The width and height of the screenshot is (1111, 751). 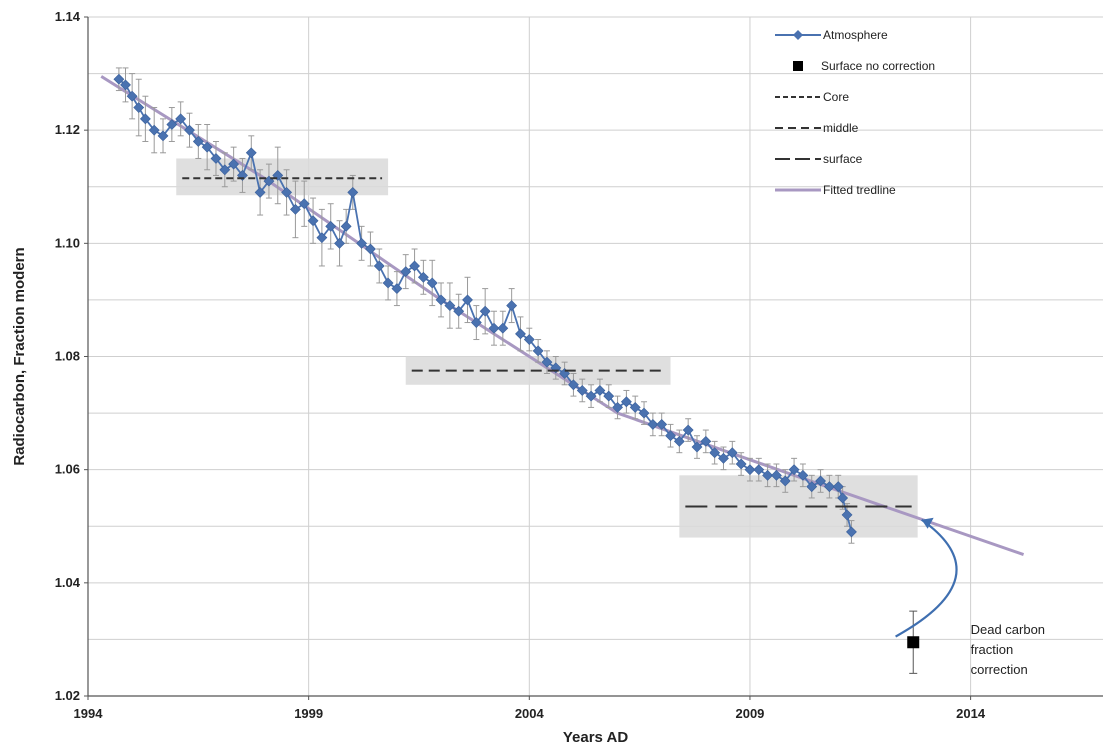 I want to click on legend-item: surface, so click(x=819, y=159).